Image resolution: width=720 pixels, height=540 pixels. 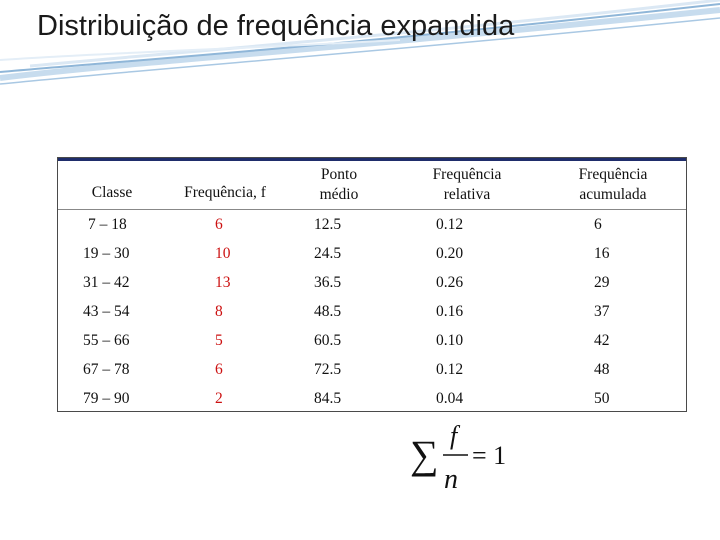 I want to click on cell-frequencia-acumulada: 29, so click(x=602, y=282).